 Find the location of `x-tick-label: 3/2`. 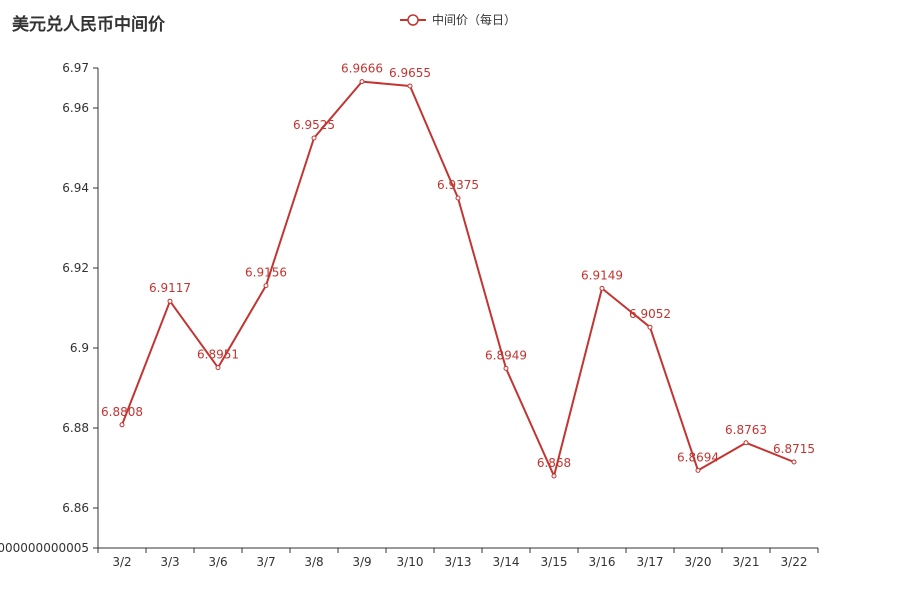

x-tick-label: 3/2 is located at coordinates (121, 562).